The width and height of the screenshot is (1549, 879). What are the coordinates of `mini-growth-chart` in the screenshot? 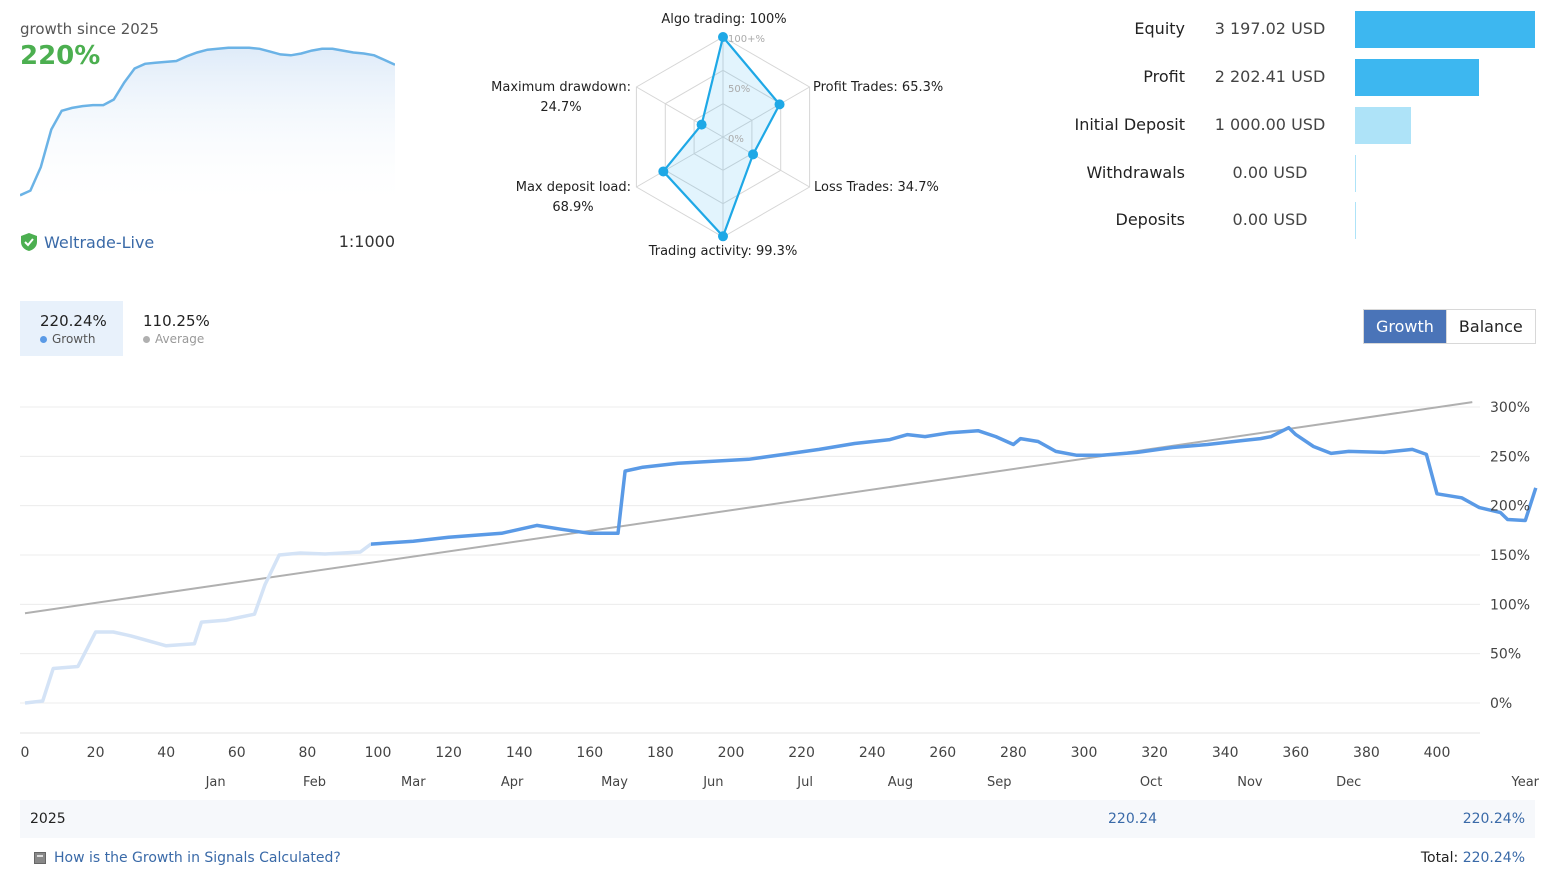 It's located at (207, 128).